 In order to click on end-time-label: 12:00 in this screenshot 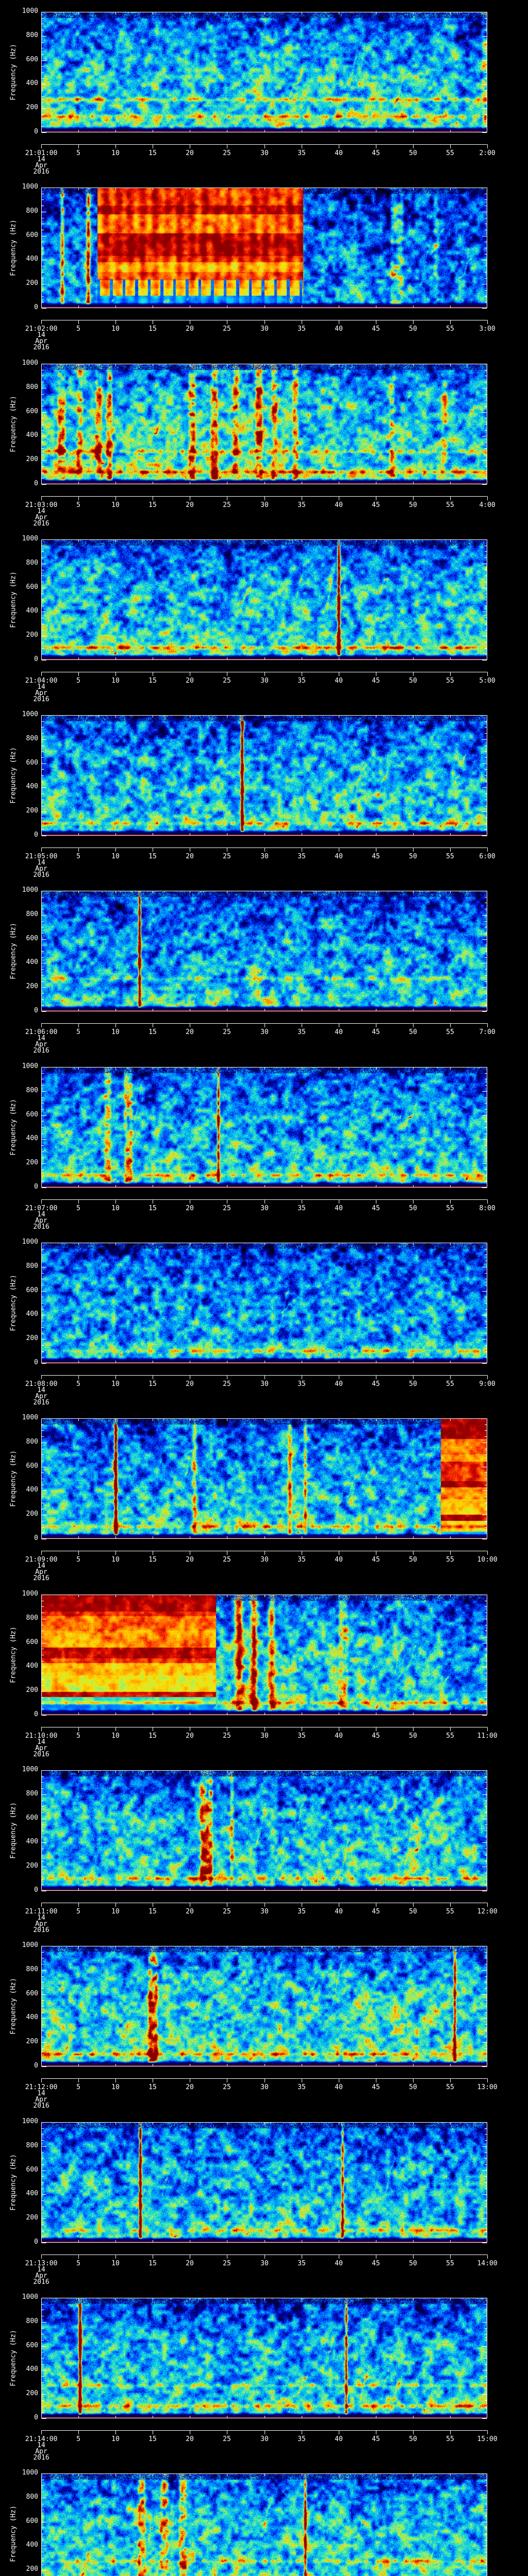, I will do `click(487, 1912)`.